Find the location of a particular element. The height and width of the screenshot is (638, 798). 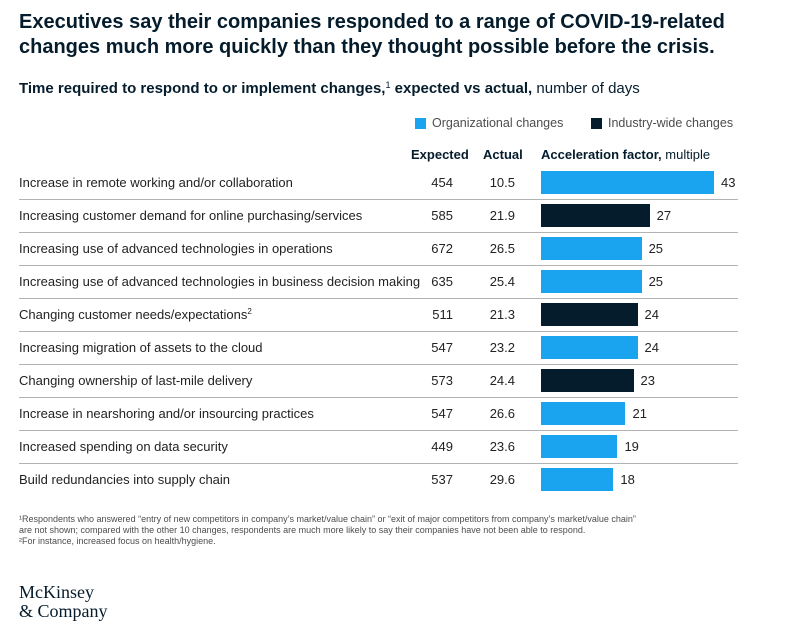

row-actual-value: 23.6 is located at coordinates (502, 446).